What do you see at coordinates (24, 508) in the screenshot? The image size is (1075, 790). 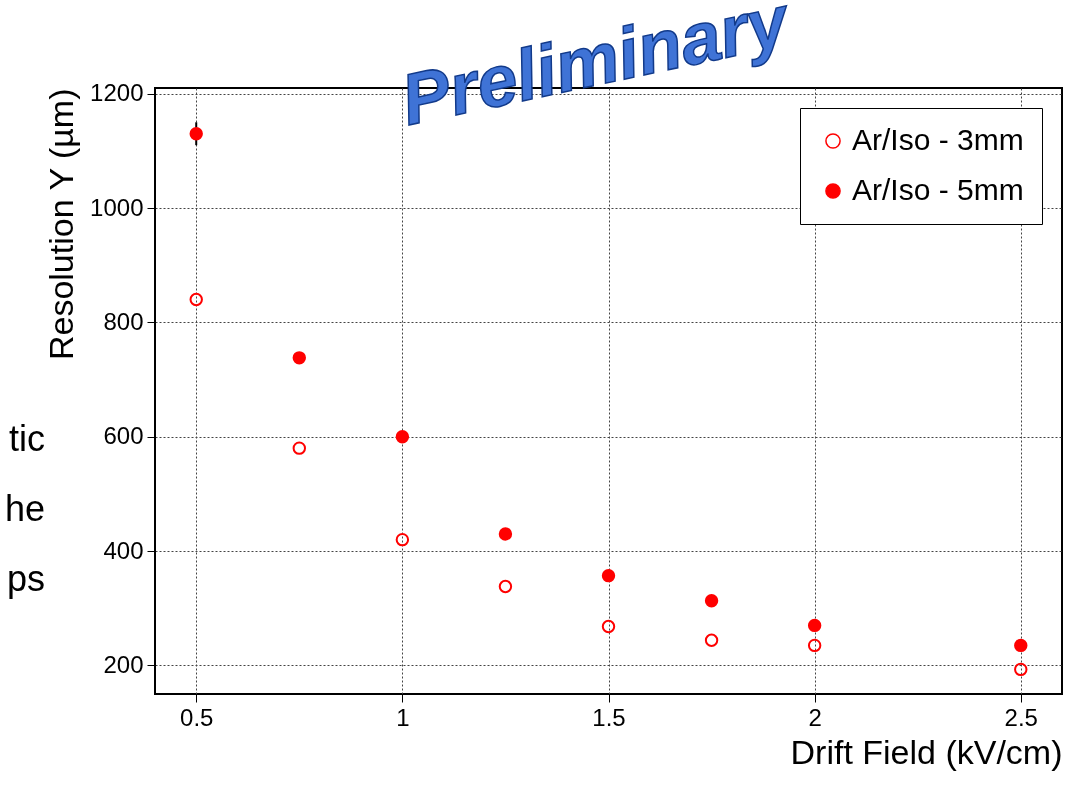 I see `text: he` at bounding box center [24, 508].